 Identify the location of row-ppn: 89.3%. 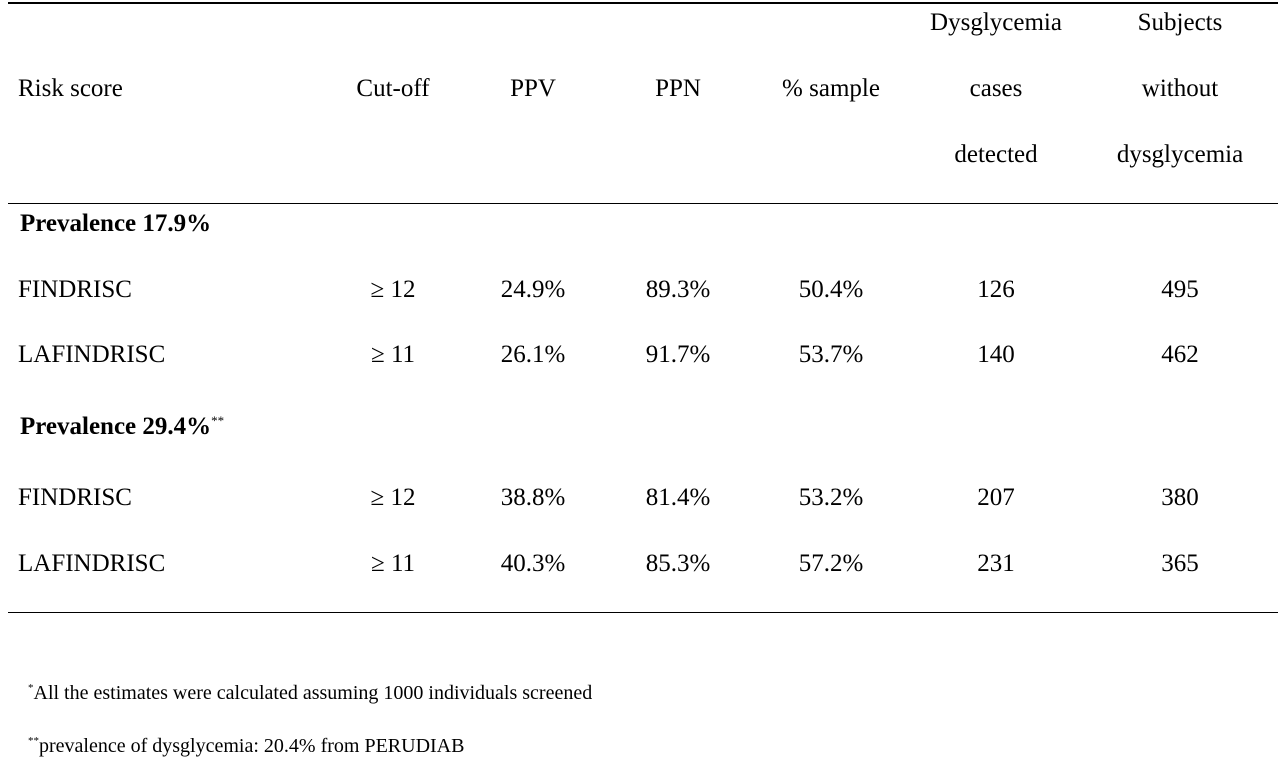
(678, 289).